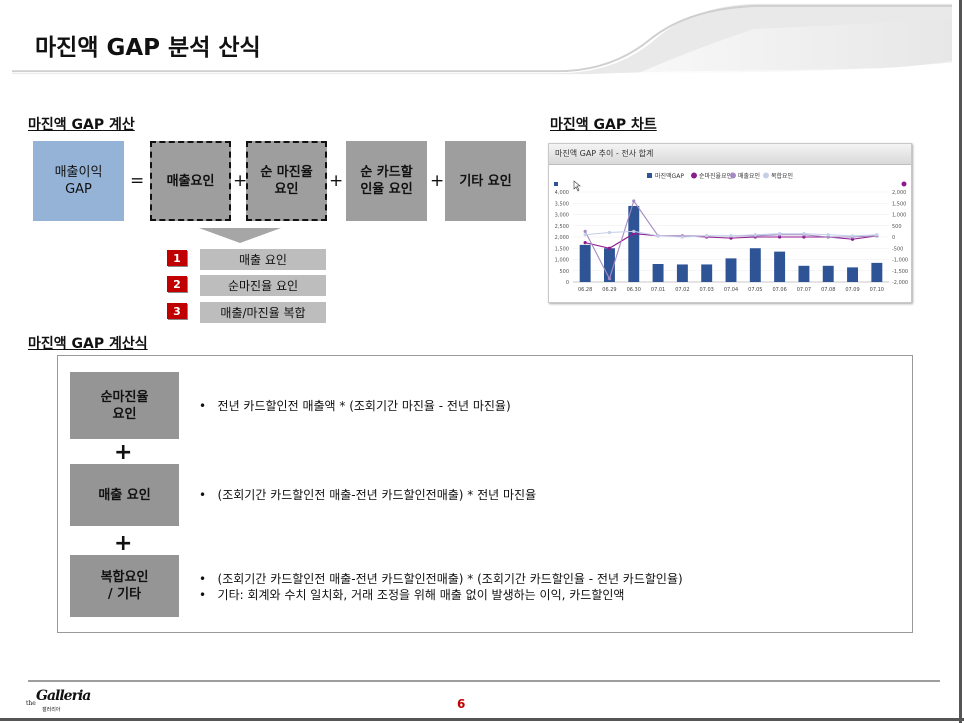 The width and height of the screenshot is (964, 723). What do you see at coordinates (355, 406) in the screenshot?
I see `formula-bullet-net-margin: • 전년 카드할인전 매출액 * (조회기간 마진율 - 전년 마진율)` at bounding box center [355, 406].